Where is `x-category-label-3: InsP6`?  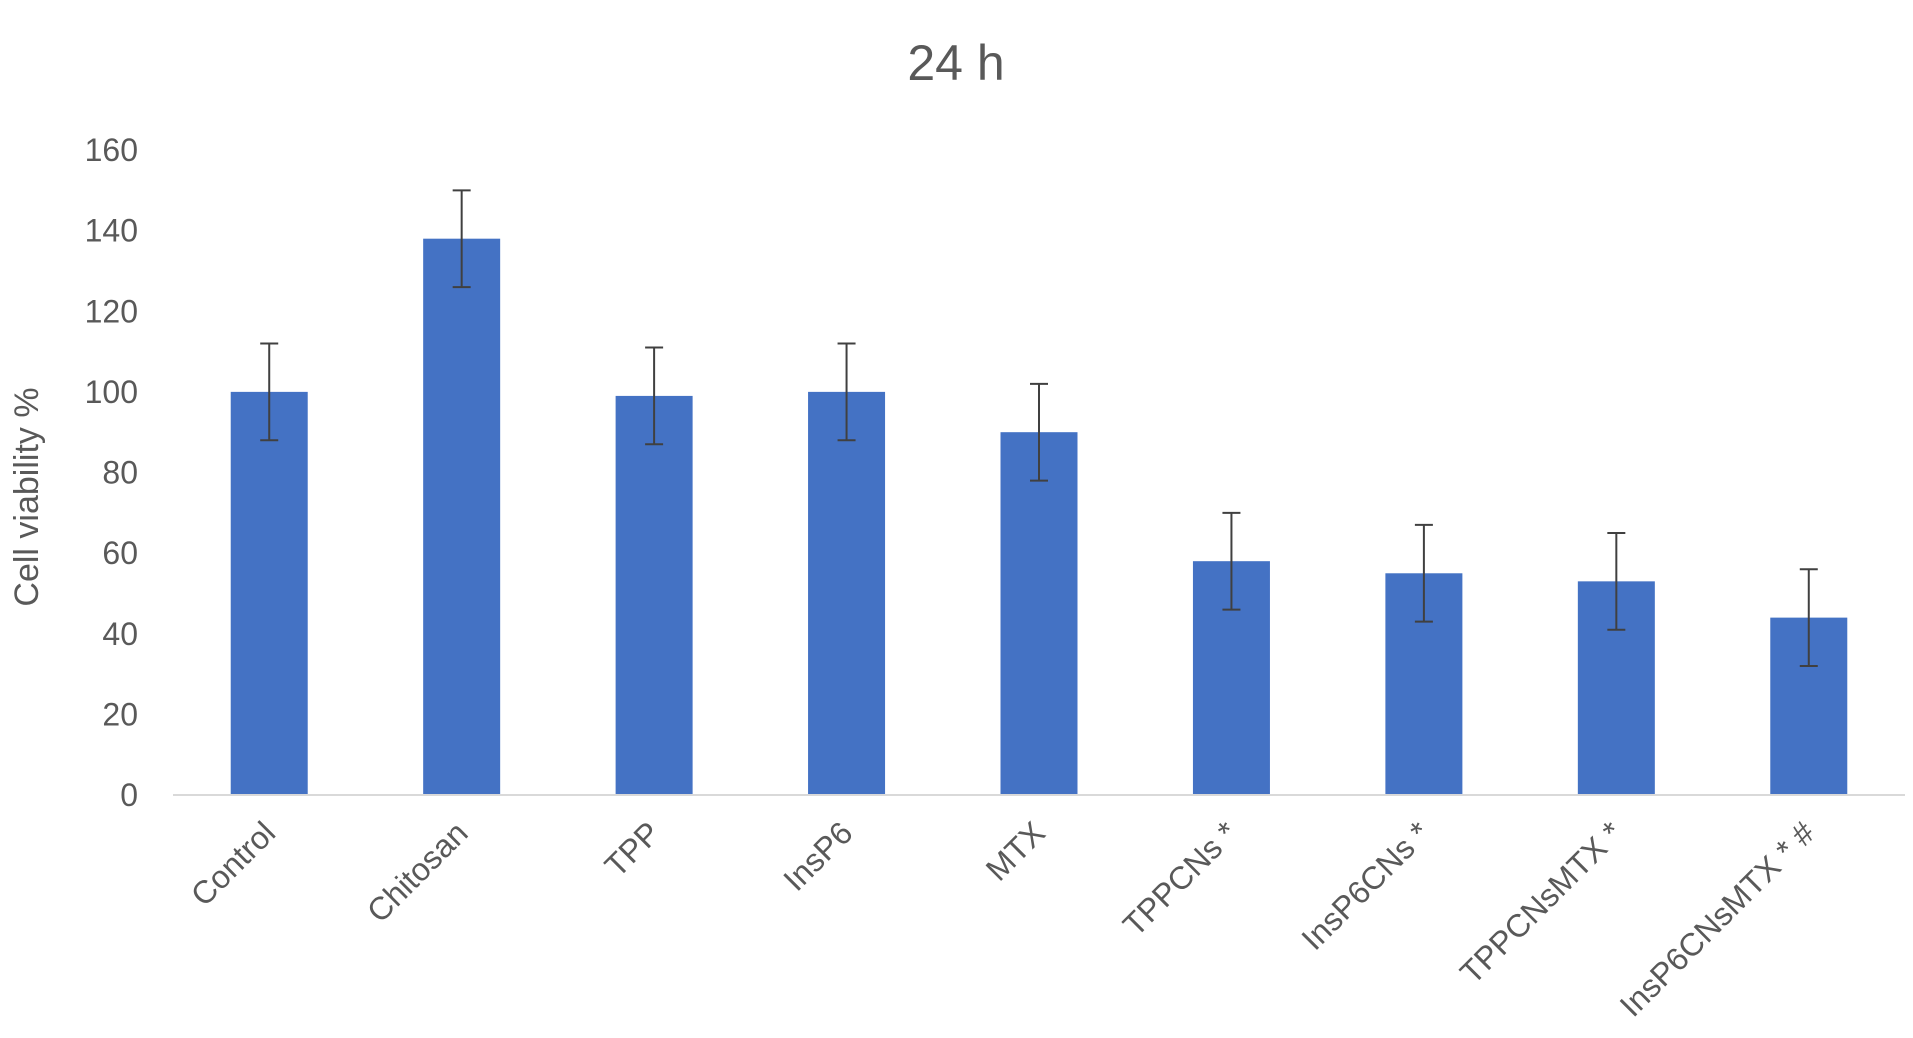 x-category-label-3: InsP6 is located at coordinates (817, 855).